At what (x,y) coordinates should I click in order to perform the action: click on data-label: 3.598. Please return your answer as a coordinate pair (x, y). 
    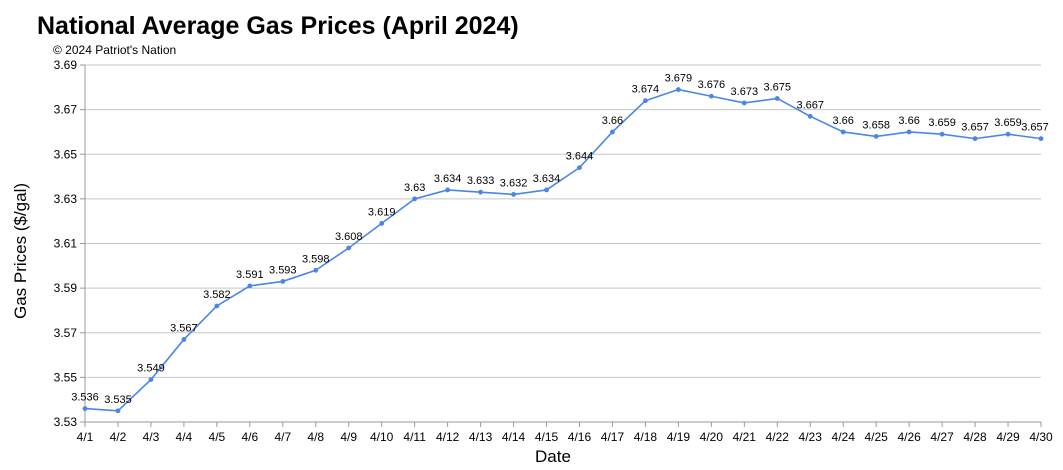
    Looking at the image, I should click on (316, 259).